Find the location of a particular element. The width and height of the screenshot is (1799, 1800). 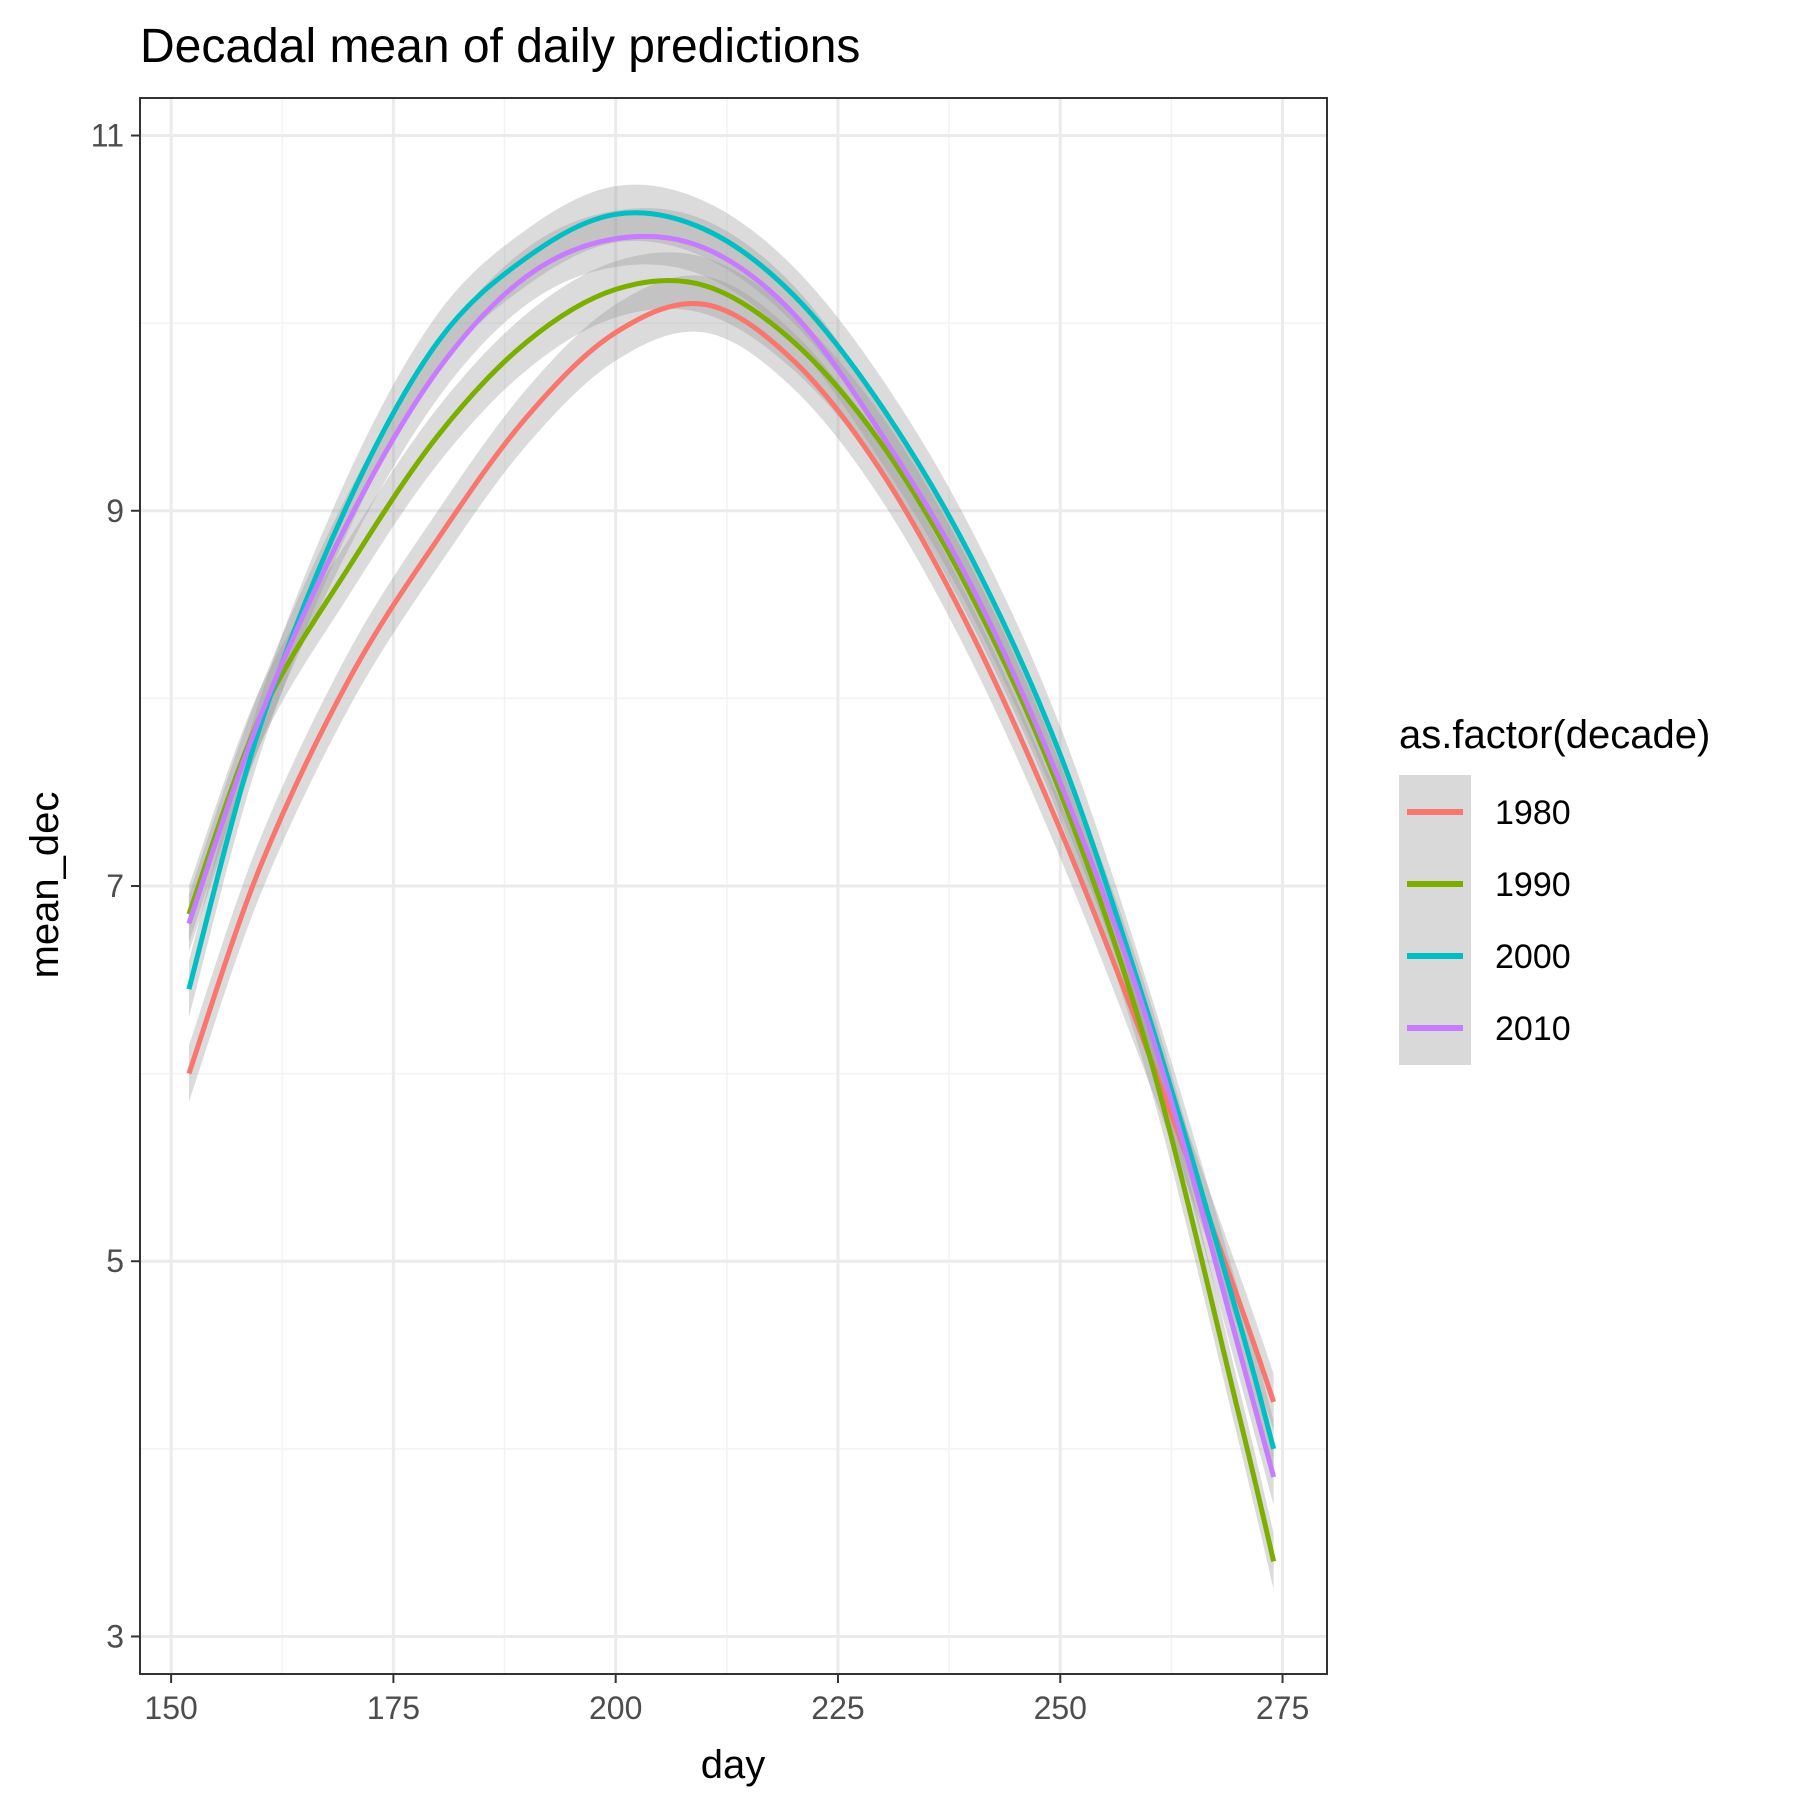

y-tick-label: 7 is located at coordinates (115, 886).